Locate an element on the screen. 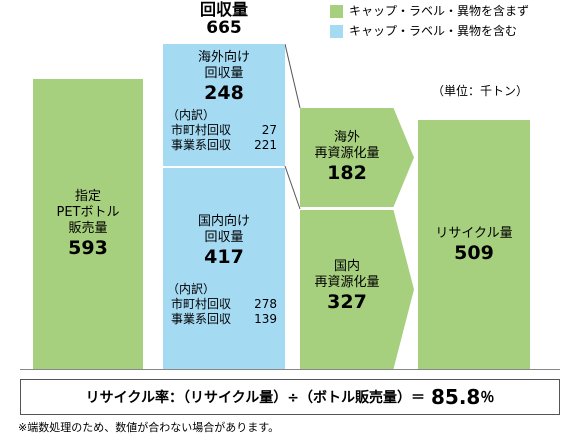  domestic-collection-box: 国内向け 回収量 417 （内訳） 市町村回収 278 事業系回収 139 is located at coordinates (224, 268).